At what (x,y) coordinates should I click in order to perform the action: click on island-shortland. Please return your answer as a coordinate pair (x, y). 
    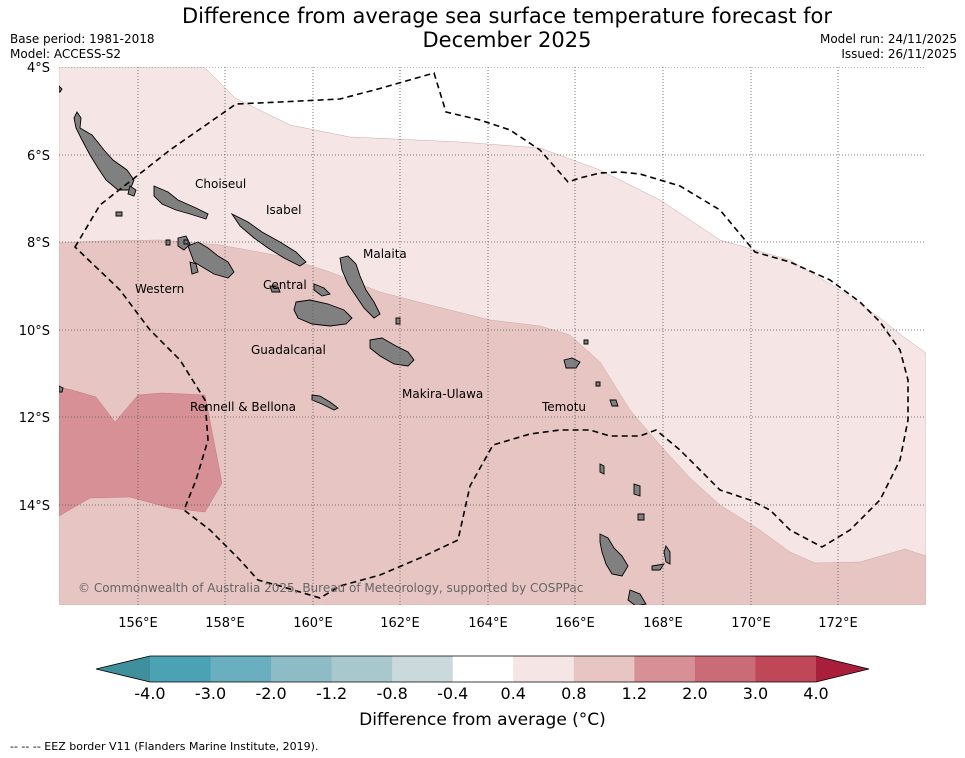
    Looking at the image, I should click on (132, 191).